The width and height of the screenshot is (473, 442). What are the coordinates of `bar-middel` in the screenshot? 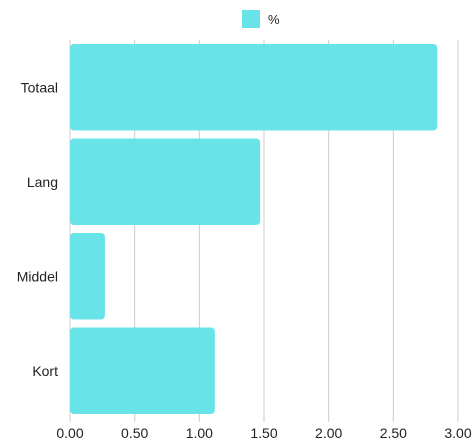 It's located at (87, 276).